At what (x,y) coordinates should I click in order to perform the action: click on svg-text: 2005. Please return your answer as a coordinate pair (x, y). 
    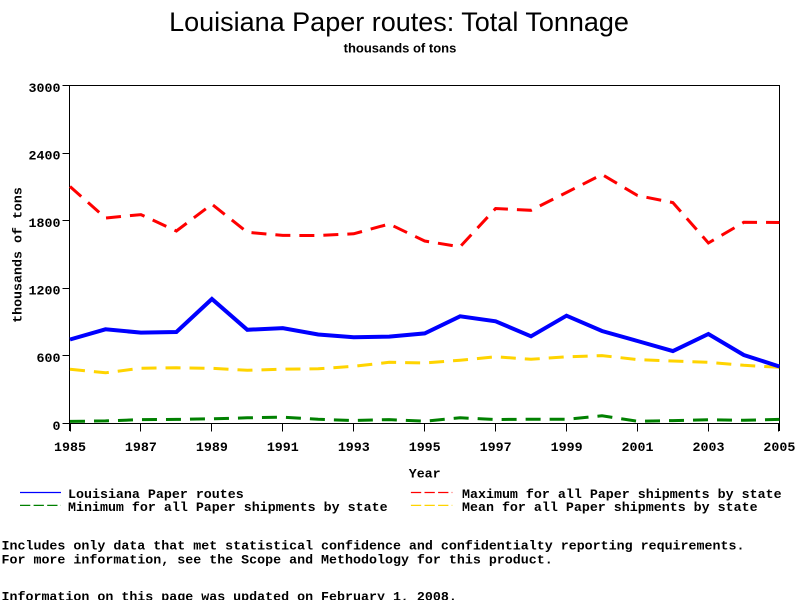
    Looking at the image, I should click on (779, 447).